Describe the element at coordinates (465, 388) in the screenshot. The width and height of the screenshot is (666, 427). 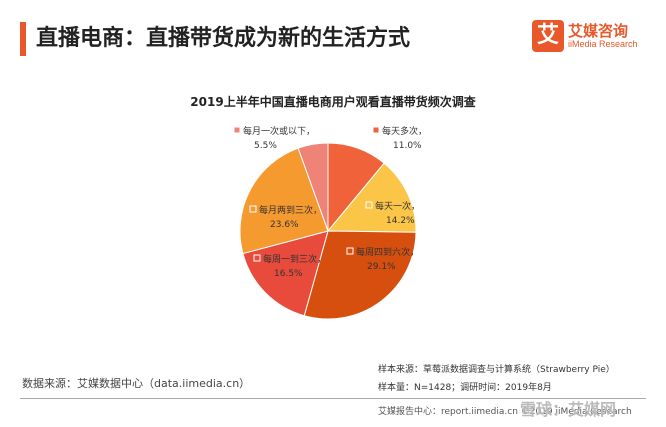
I see `sample-size: 样本量：N=1428；调研时间：2019年8月` at that location.